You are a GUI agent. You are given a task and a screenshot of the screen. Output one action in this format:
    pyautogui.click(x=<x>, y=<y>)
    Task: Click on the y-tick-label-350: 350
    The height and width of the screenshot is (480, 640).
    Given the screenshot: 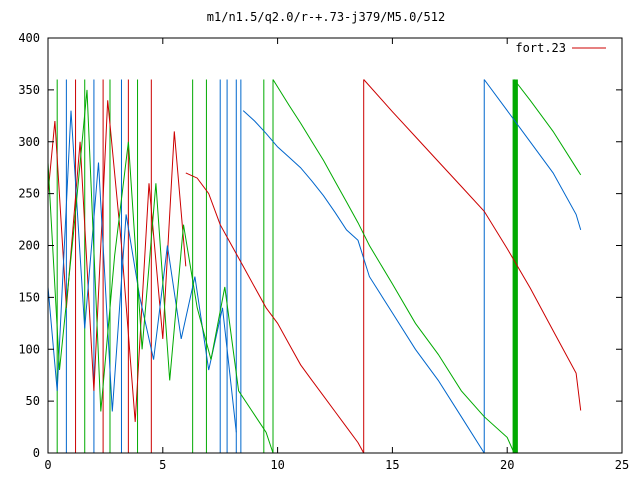 What is the action you would take?
    pyautogui.click(x=29, y=90)
    